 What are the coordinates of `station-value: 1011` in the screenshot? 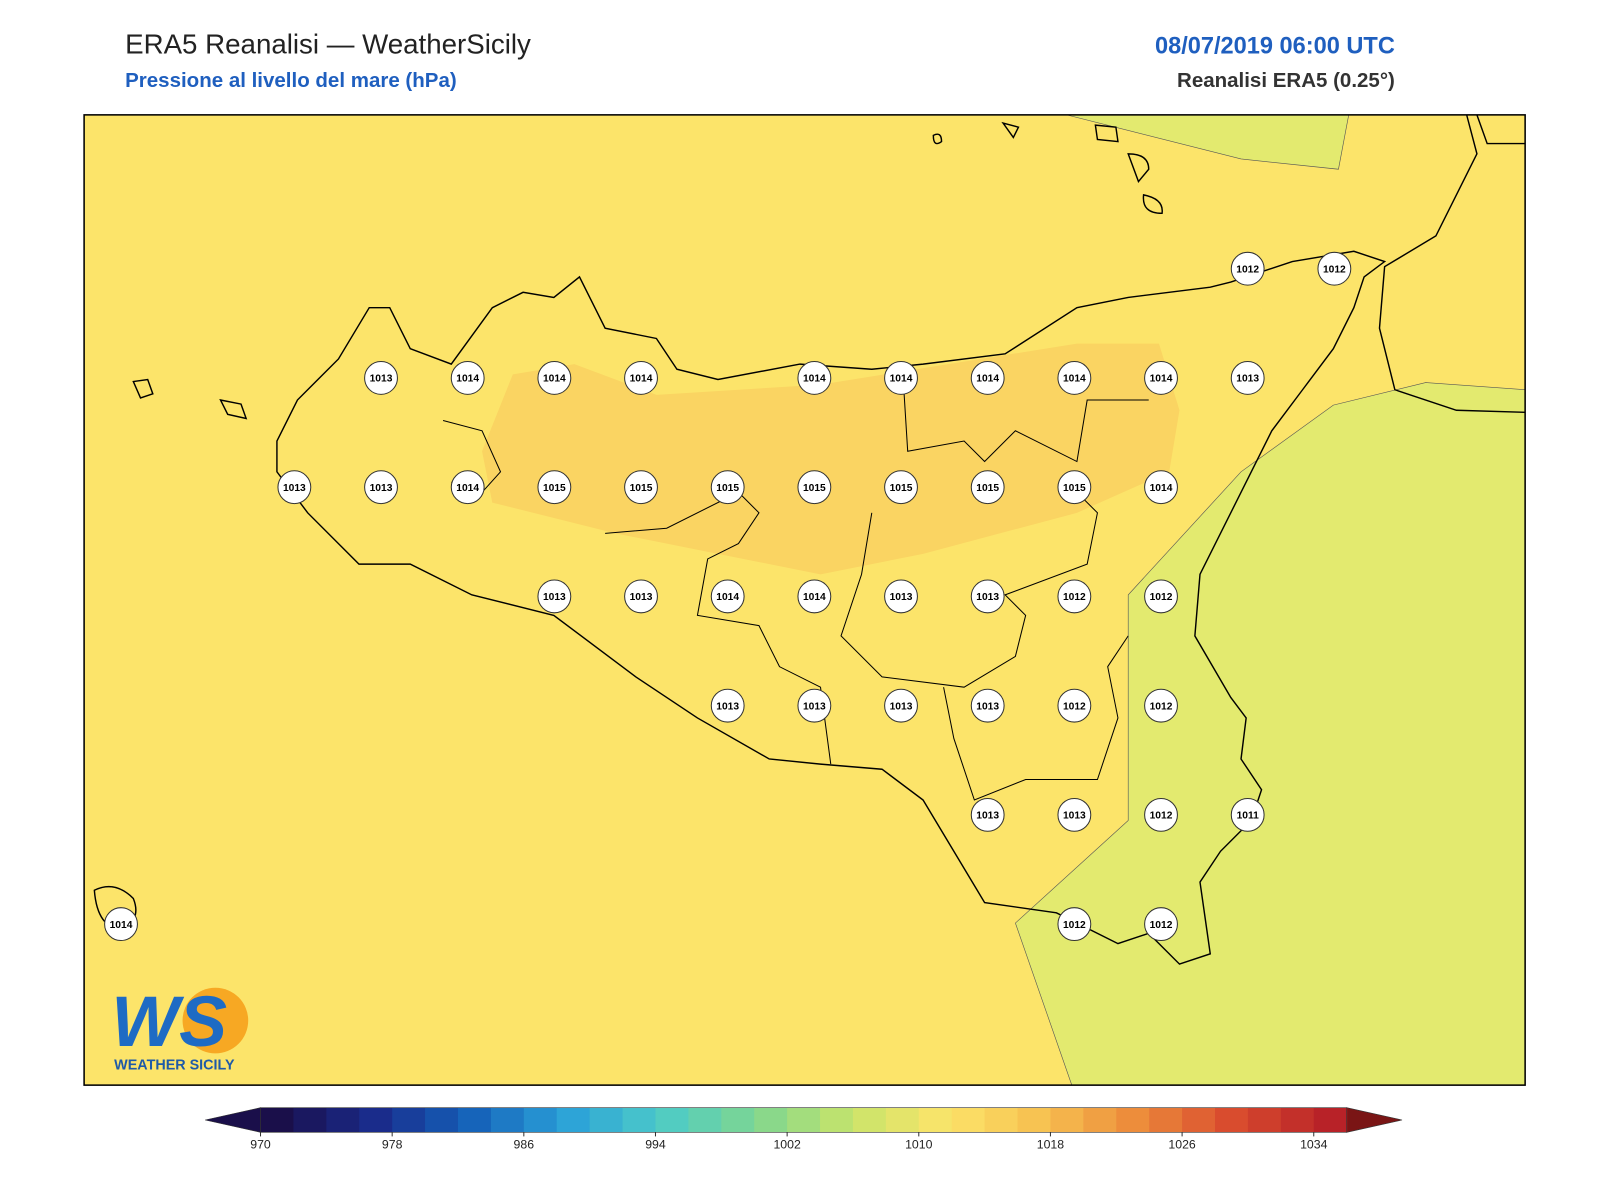 It's located at (1248, 816).